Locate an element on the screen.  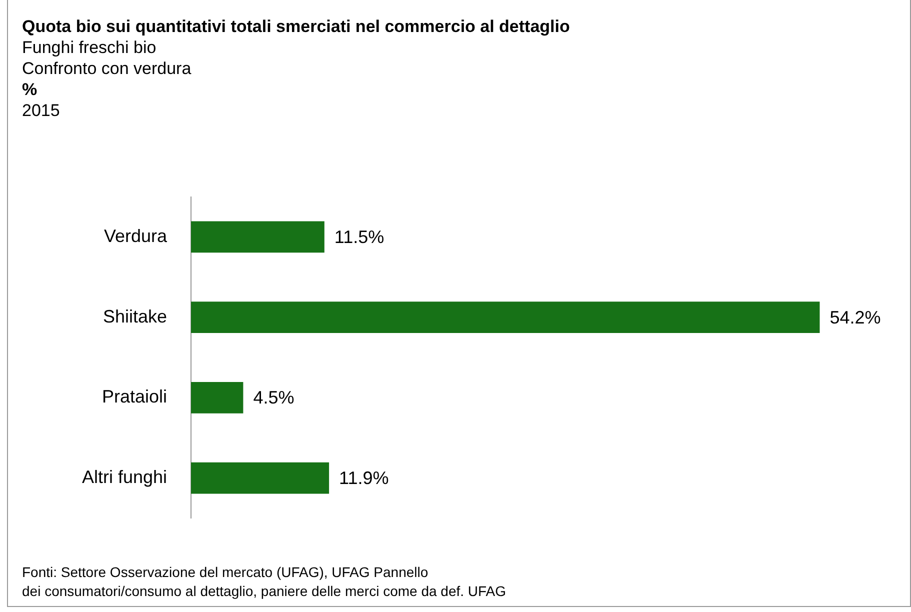
text: Fonti: Settore Osservazione del mercato (UFAG), UFAG Pannello dei consumatori/consumo al dettaglio, paniere delle merci come da def. UFAG is located at coordinates (264, 582).